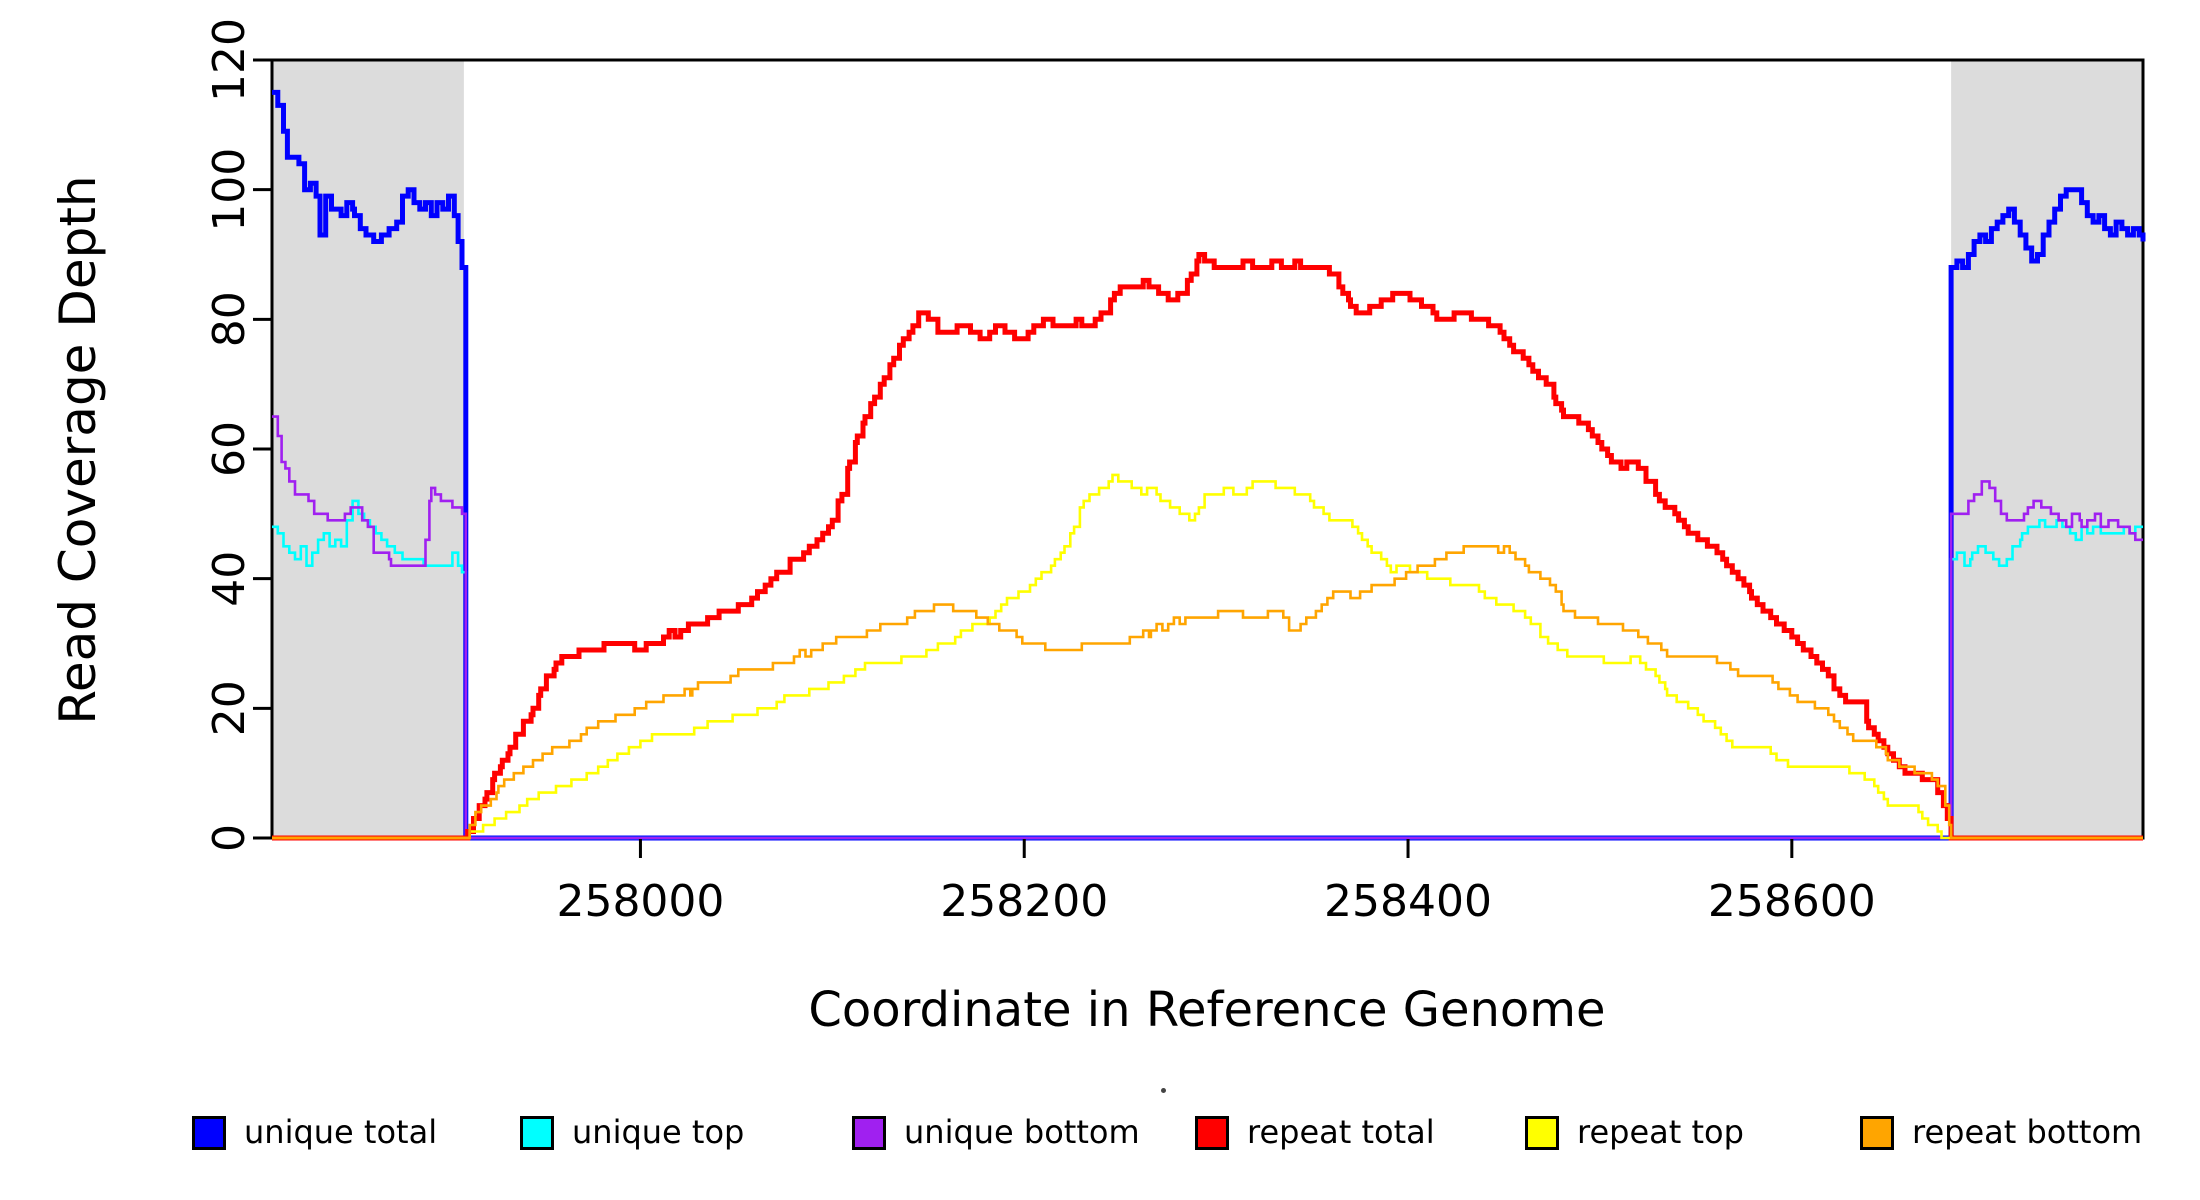  What do you see at coordinates (1207, 1010) in the screenshot?
I see `x-axis-title: Coordinate in Reference Genome` at bounding box center [1207, 1010].